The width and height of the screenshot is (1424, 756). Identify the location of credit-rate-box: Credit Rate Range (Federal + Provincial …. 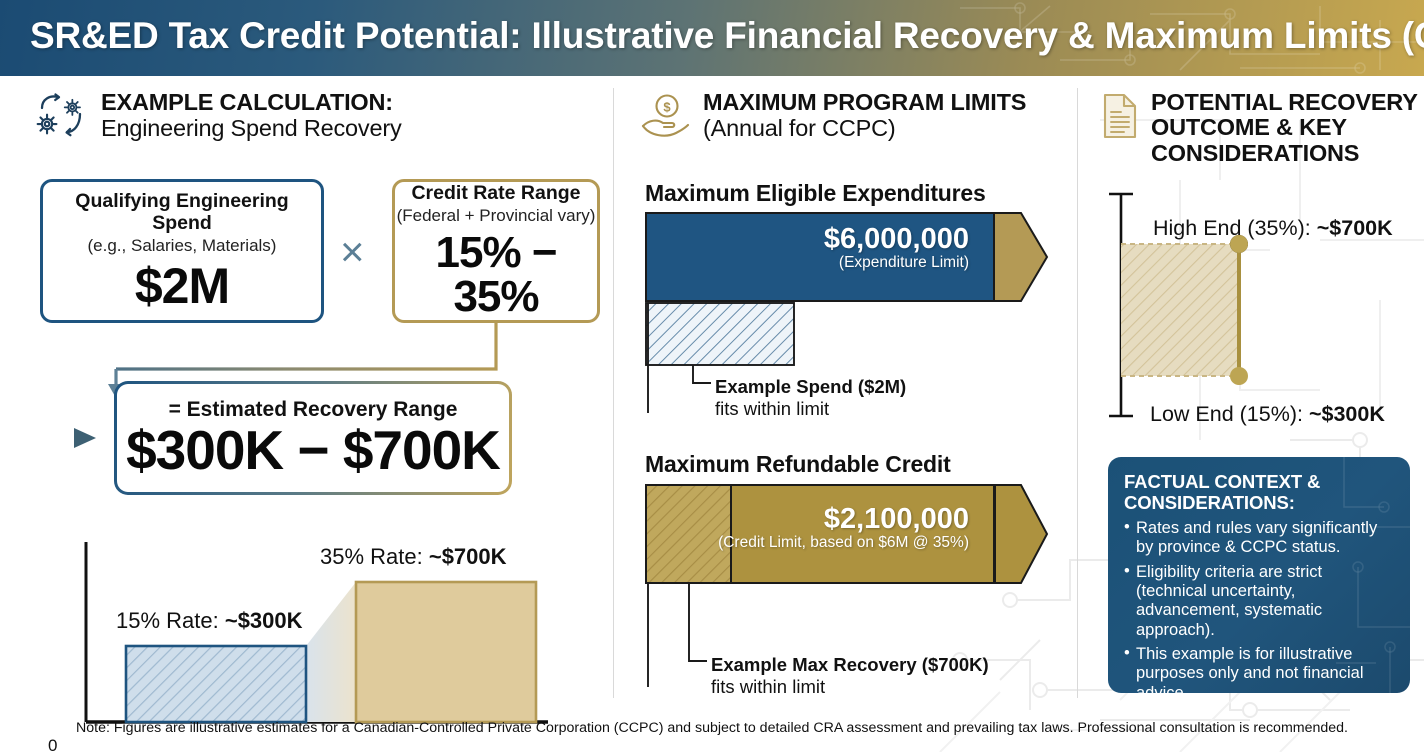
(496, 251).